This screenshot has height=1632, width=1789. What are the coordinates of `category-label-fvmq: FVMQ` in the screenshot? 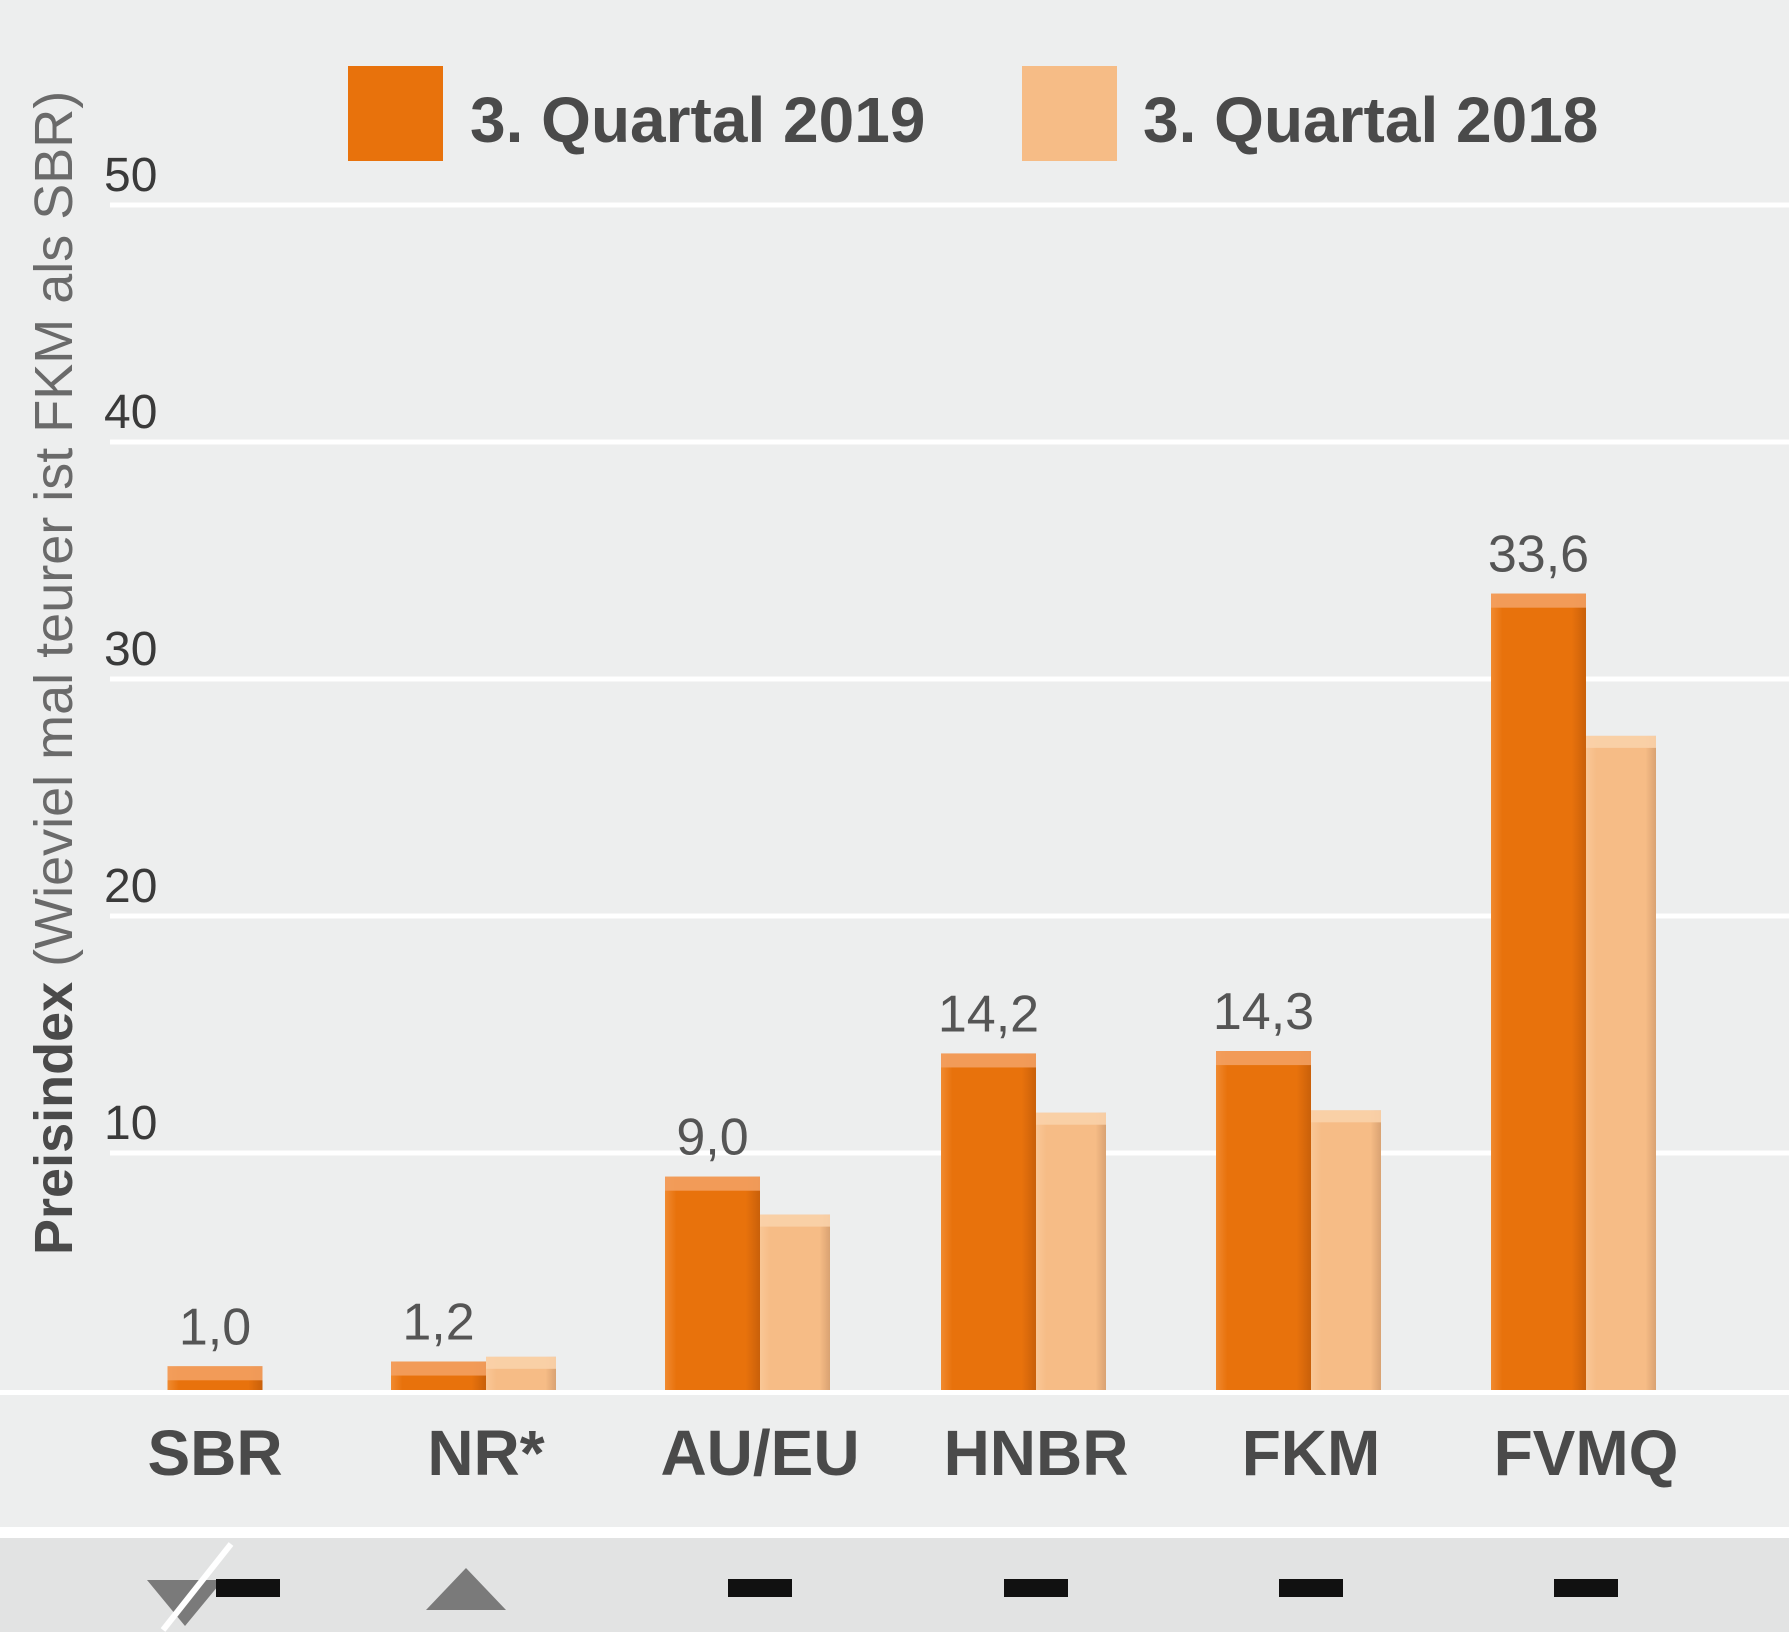 It's located at (1586, 1453).